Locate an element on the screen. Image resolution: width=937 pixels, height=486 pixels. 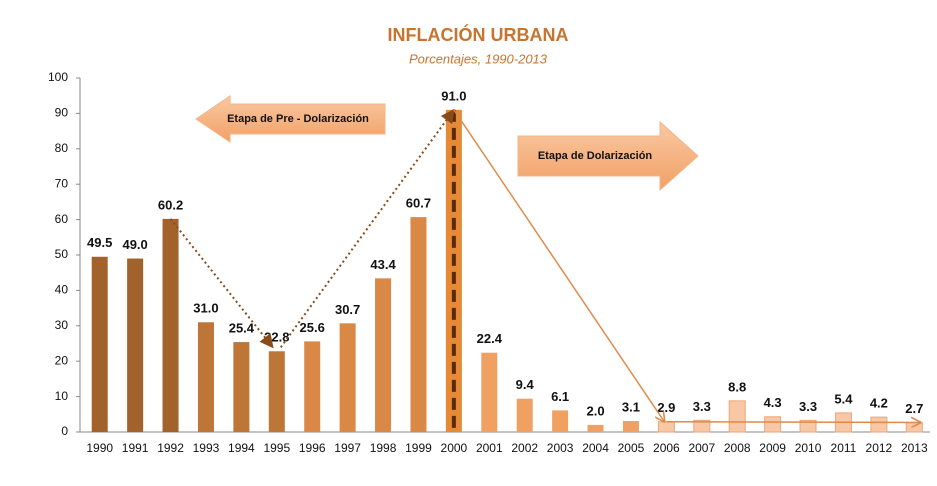
y-tick-label: 0 is located at coordinates (64, 431).